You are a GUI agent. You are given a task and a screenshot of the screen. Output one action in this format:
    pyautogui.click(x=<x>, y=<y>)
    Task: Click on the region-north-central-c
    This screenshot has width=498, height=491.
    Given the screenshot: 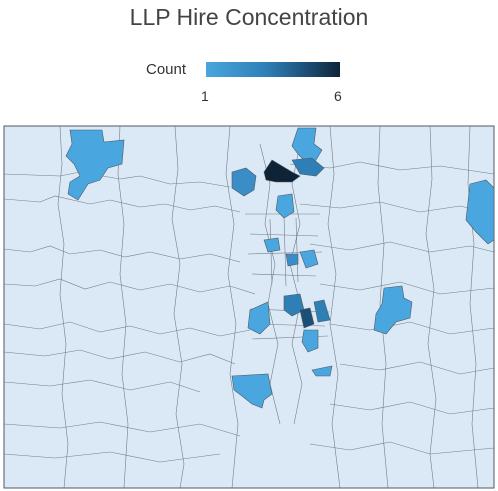 What is the action you would take?
    pyautogui.click(x=308, y=167)
    